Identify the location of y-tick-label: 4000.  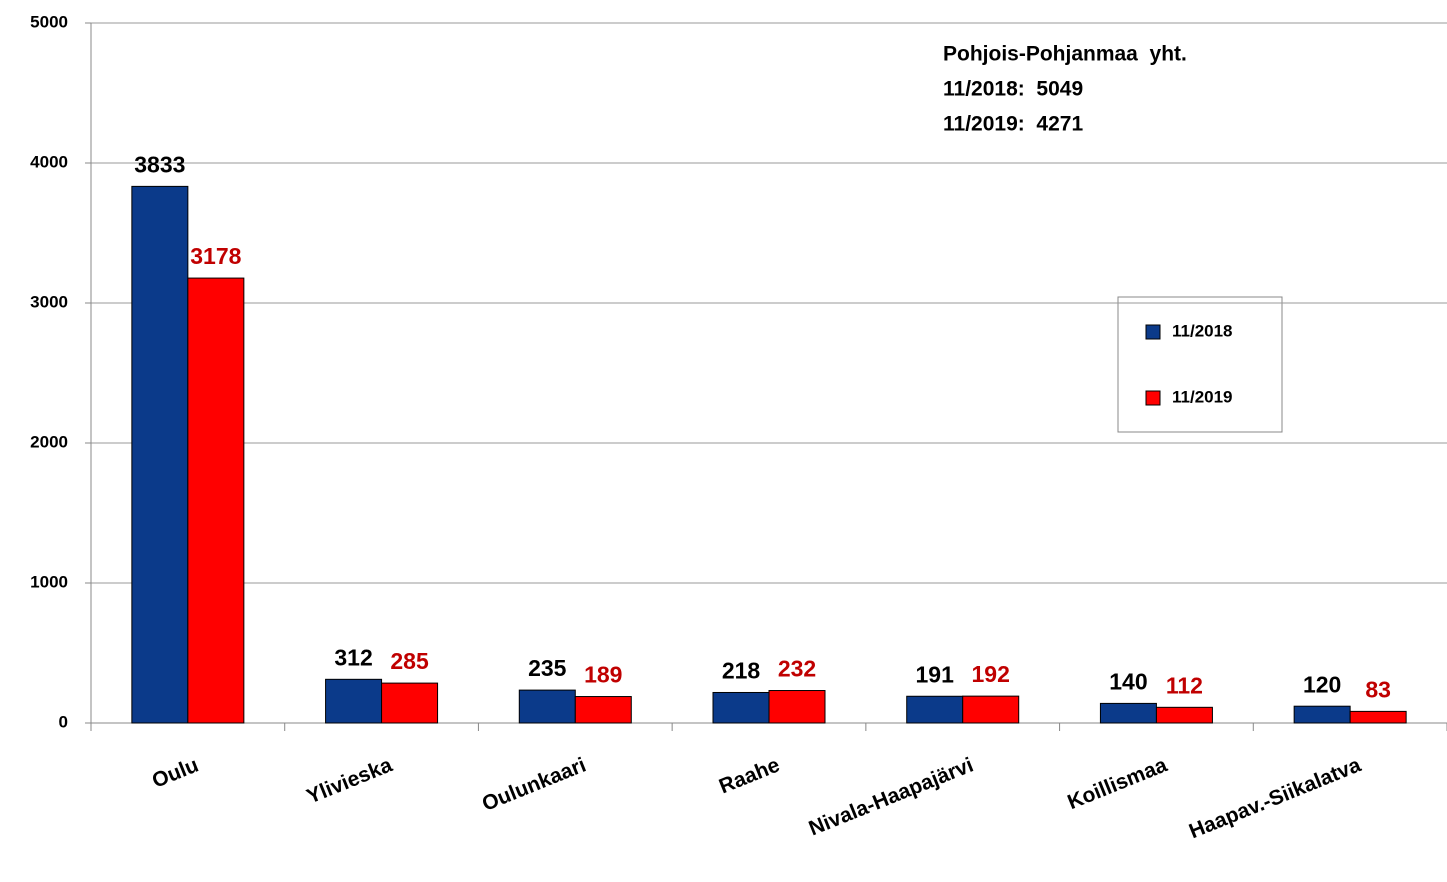
(49, 161).